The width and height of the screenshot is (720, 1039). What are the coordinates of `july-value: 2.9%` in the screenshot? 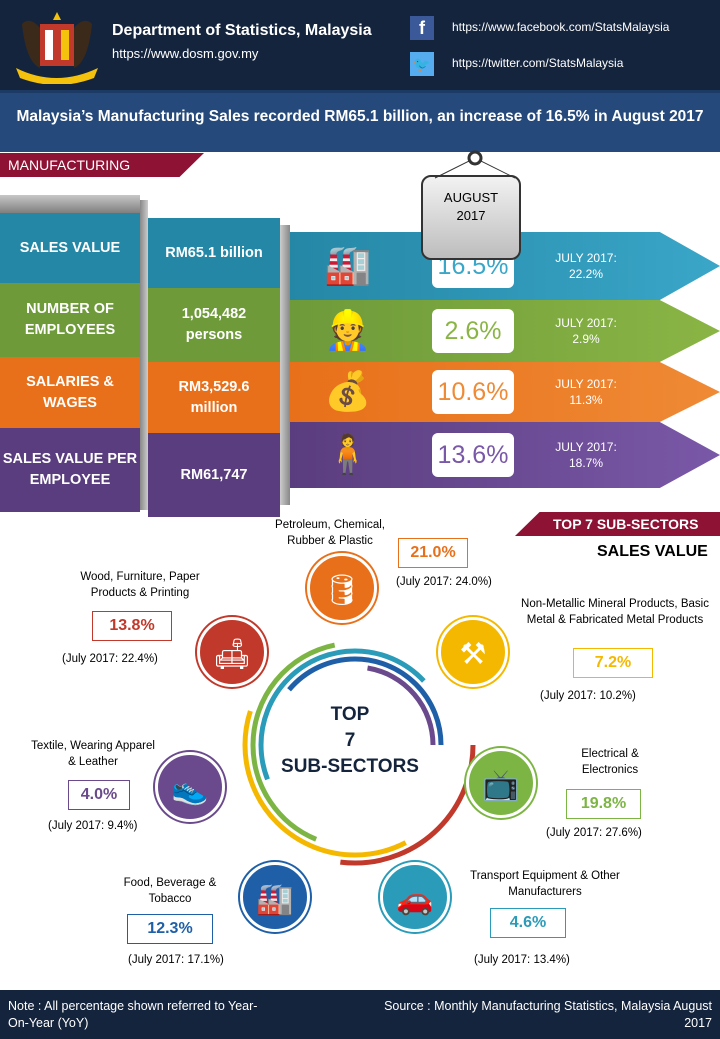 It's located at (586, 339).